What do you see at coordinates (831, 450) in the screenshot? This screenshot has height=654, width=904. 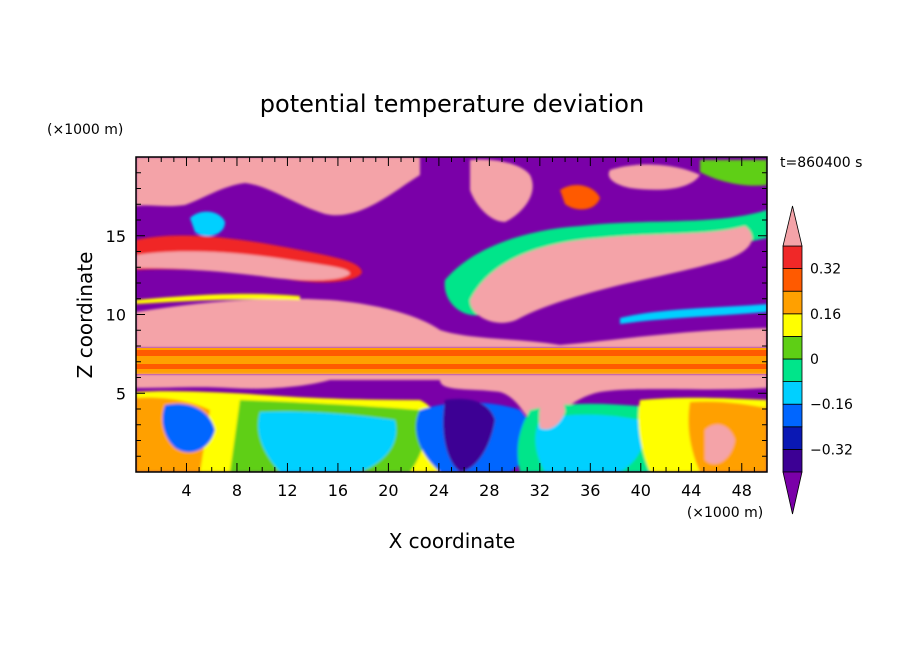 I see `colorbar-tick-label: −0.32` at bounding box center [831, 450].